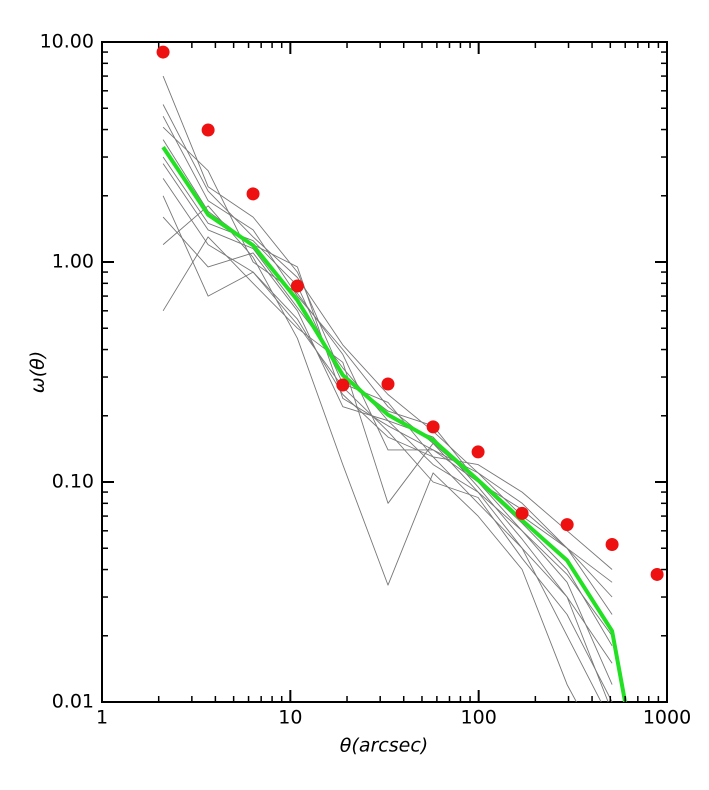 The image size is (709, 790). What do you see at coordinates (290, 718) in the screenshot?
I see `x-tick-label: 10` at bounding box center [290, 718].